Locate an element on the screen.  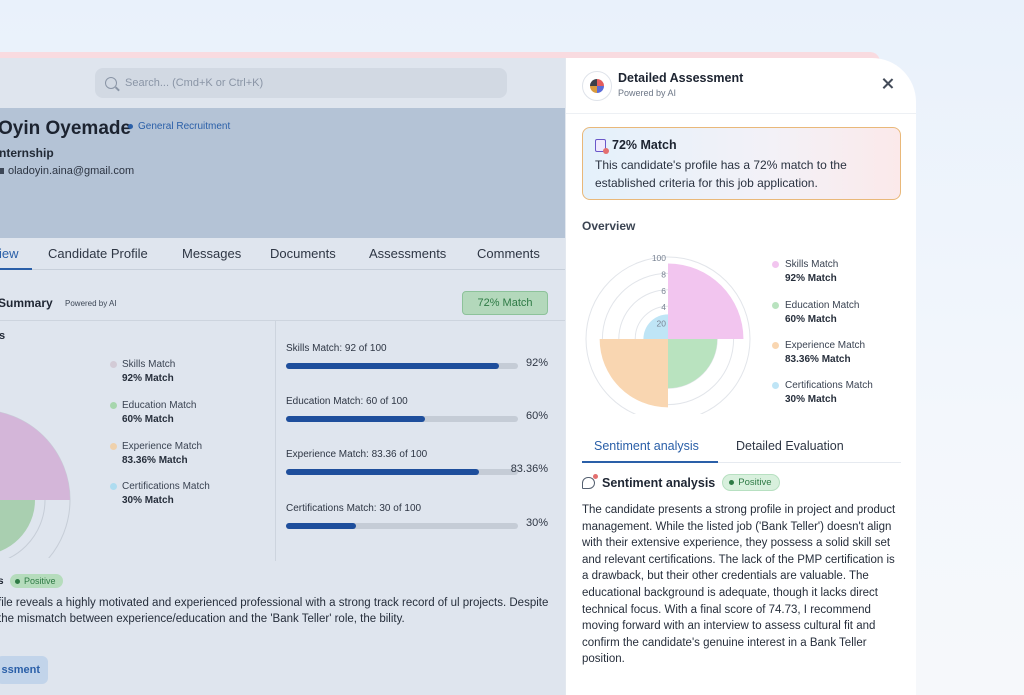
bg-legend-education: Education Match 60% Match is located at coordinates (153, 412).